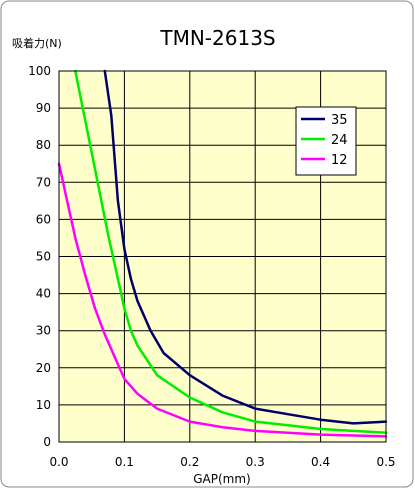  What do you see at coordinates (43, 145) in the screenshot?
I see `y-tick-label: 80` at bounding box center [43, 145].